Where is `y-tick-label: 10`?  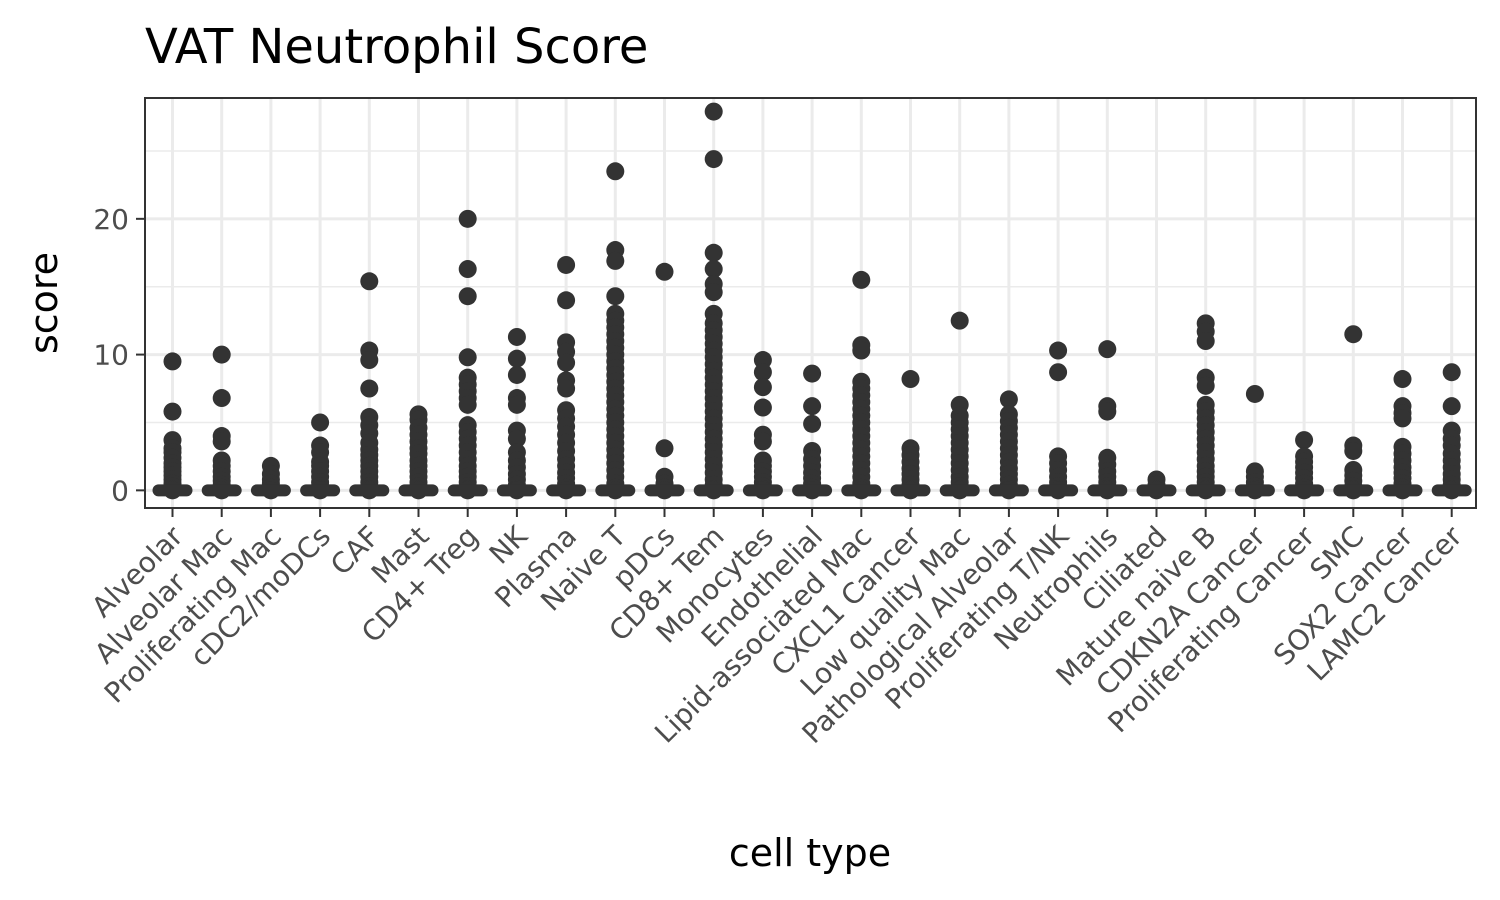 y-tick-label: 10 is located at coordinates (111, 355).